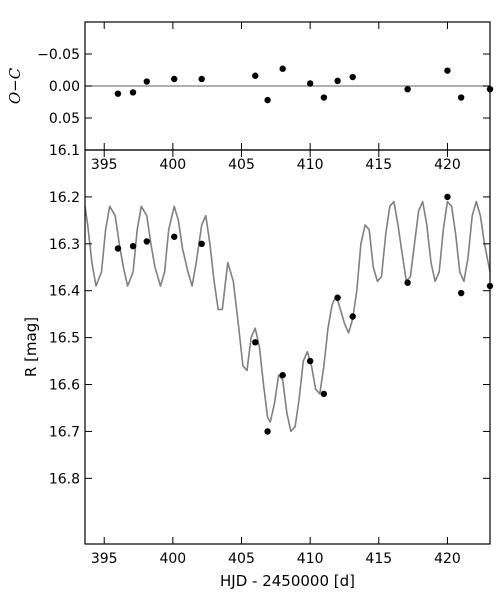 The width and height of the screenshot is (500, 600). Describe the element at coordinates (241, 559) in the screenshot. I see `lc-x-tick-label: 405` at that location.